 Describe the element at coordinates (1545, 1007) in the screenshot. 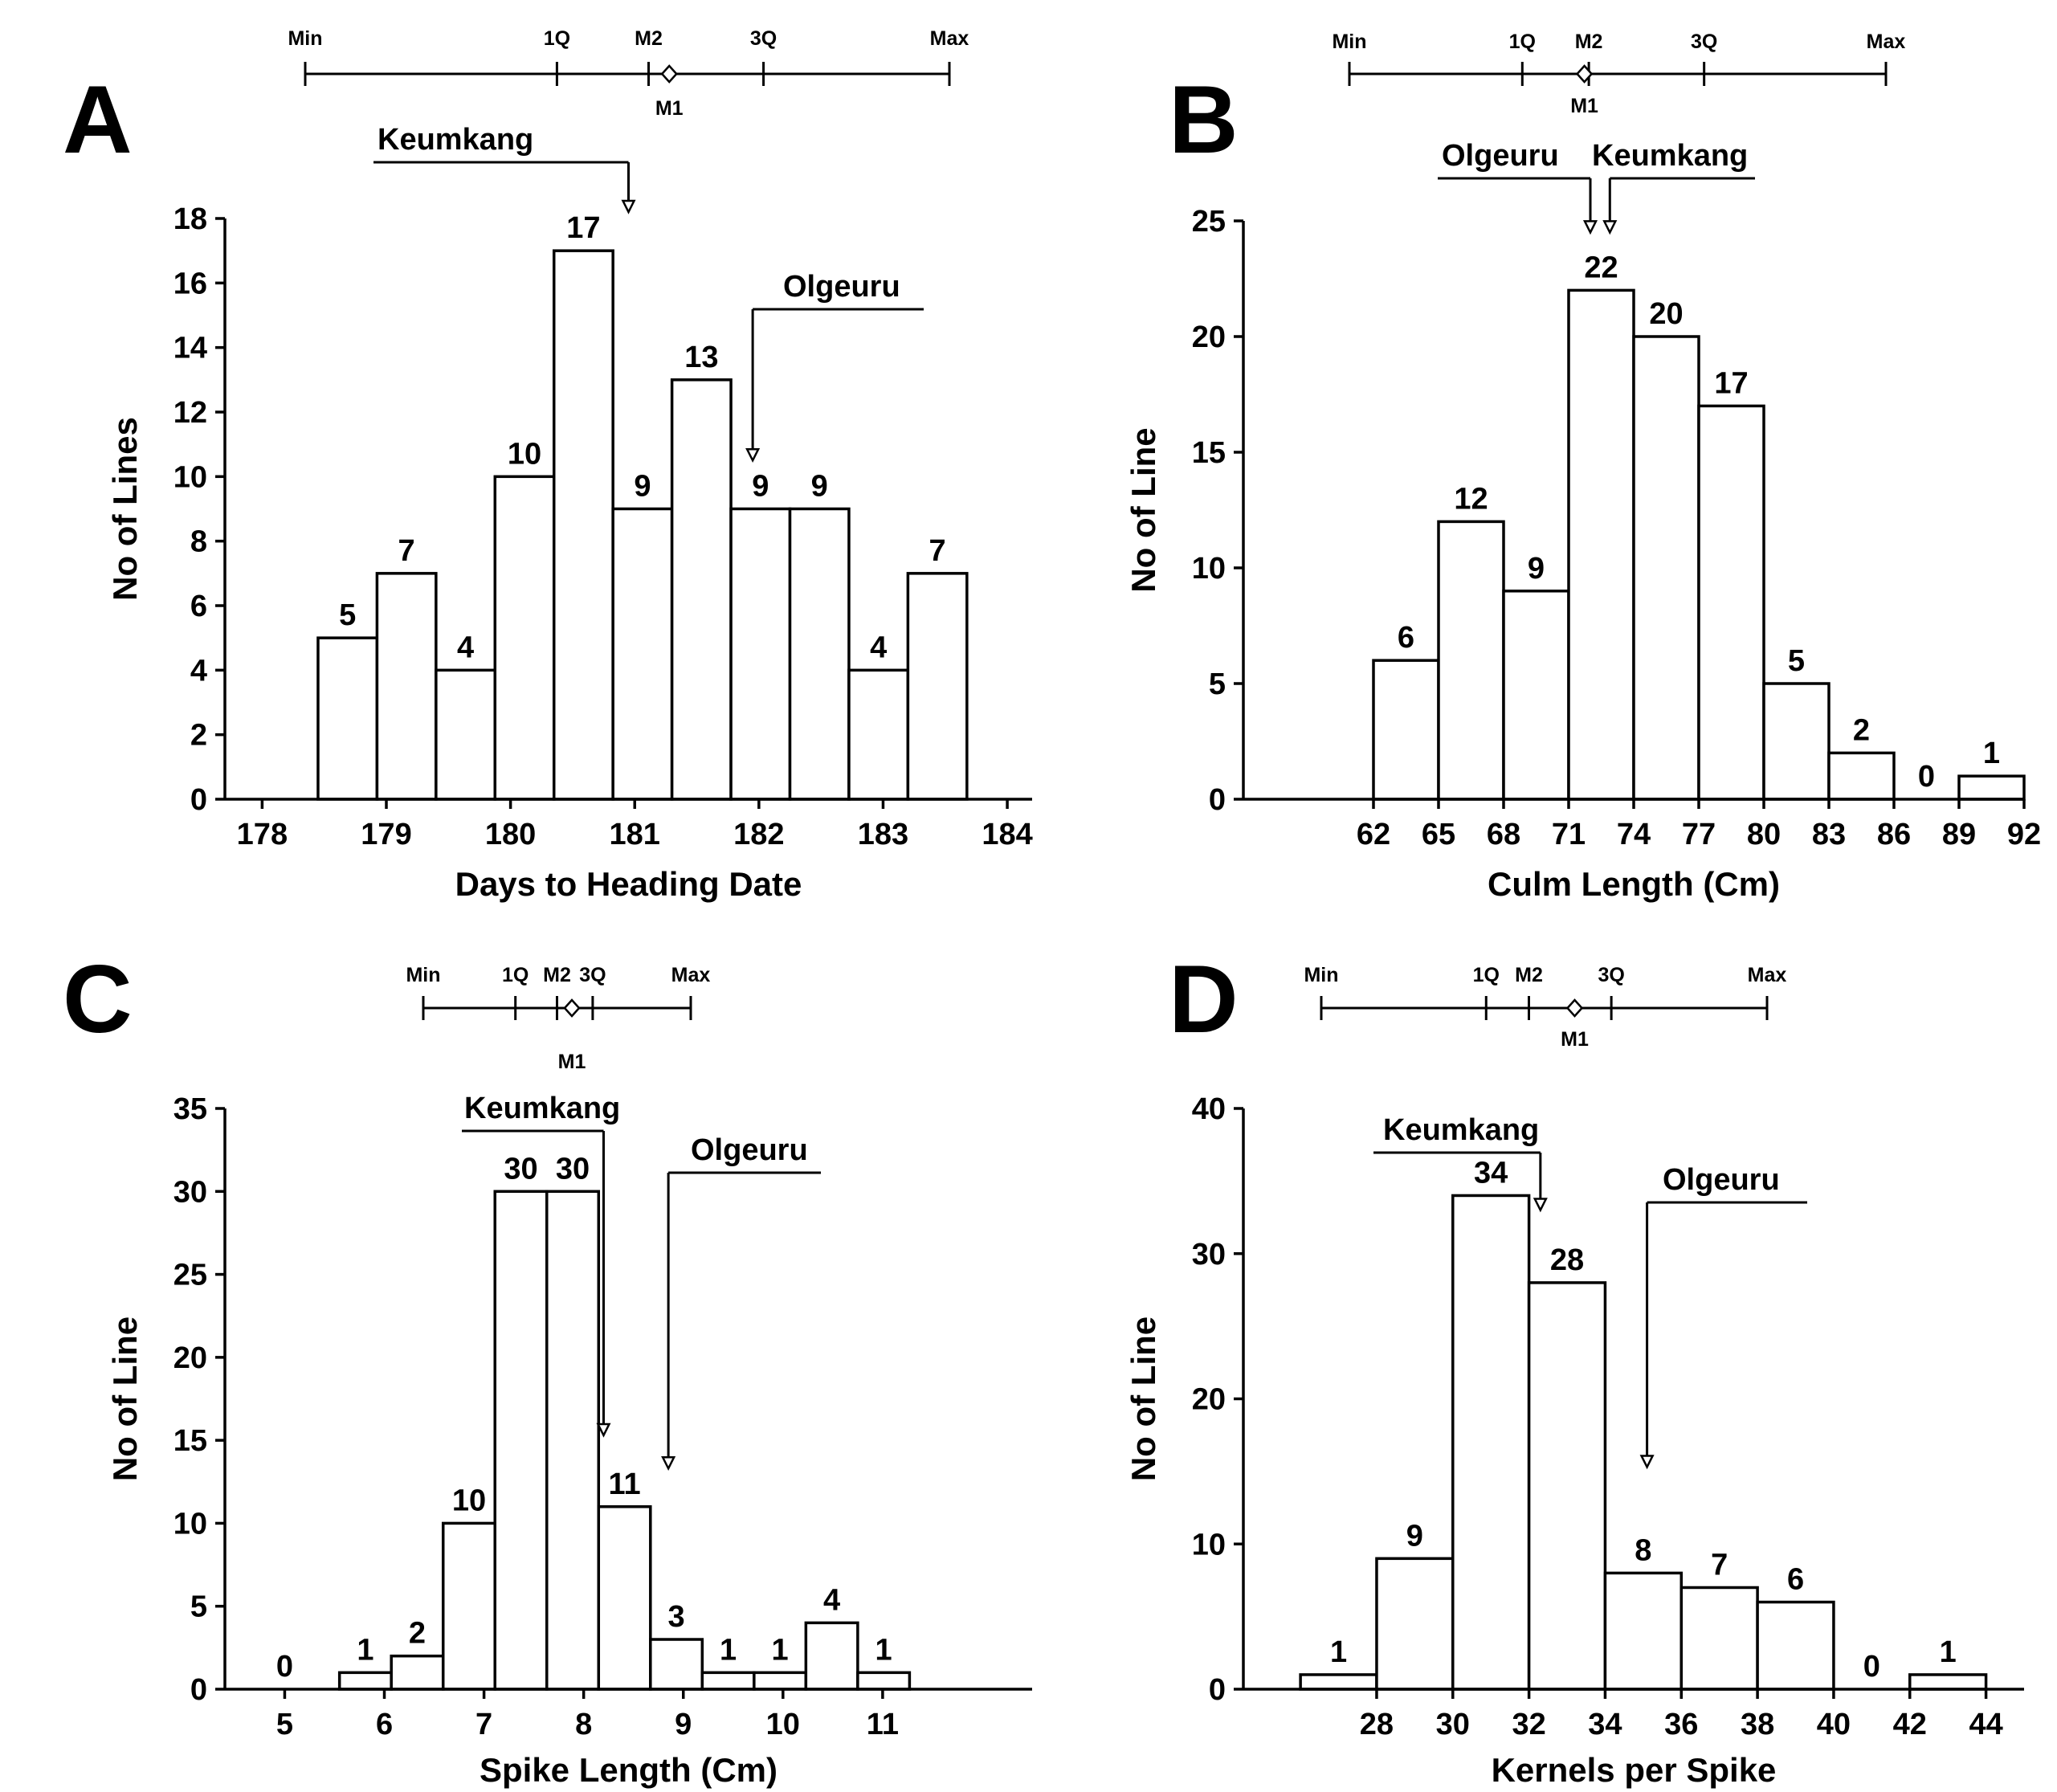

I see `summary-boxline: Min 1Q M2 3Q Max M1` at that location.